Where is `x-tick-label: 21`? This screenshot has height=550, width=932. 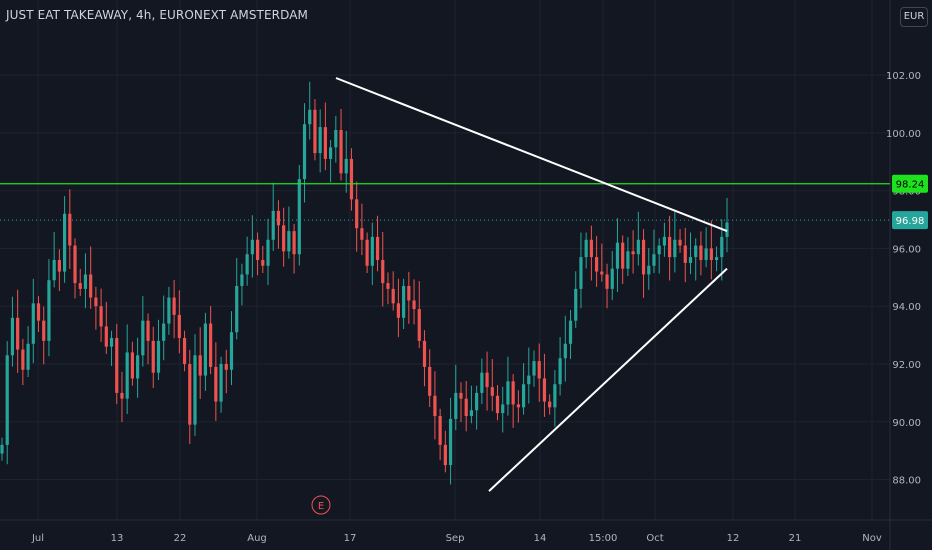 x-tick-label: 21 is located at coordinates (795, 538).